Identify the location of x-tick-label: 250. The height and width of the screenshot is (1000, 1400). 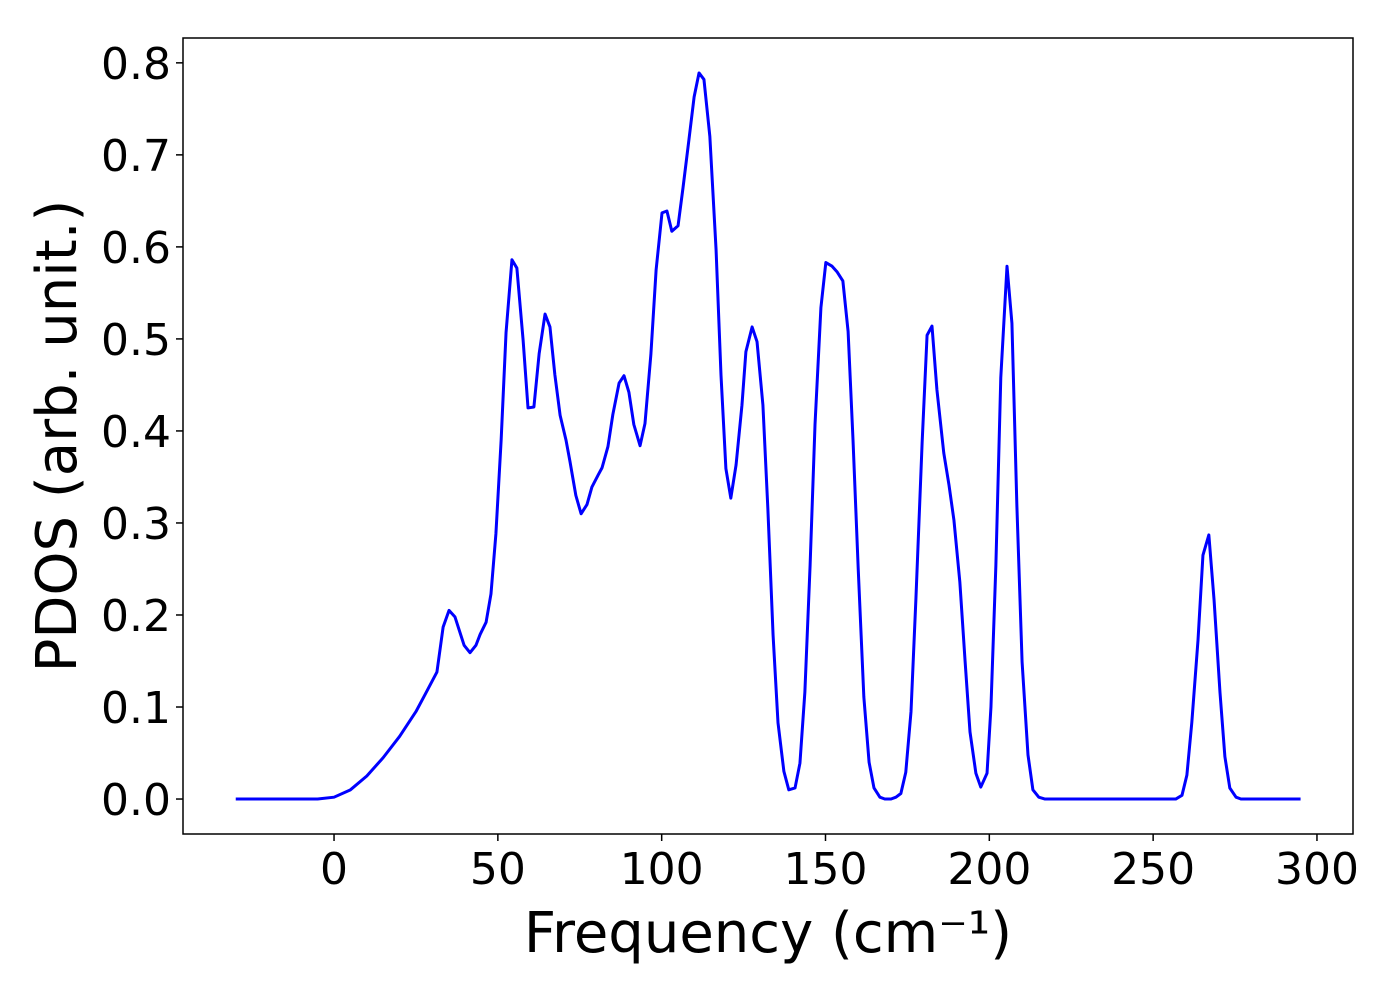
(1153, 869).